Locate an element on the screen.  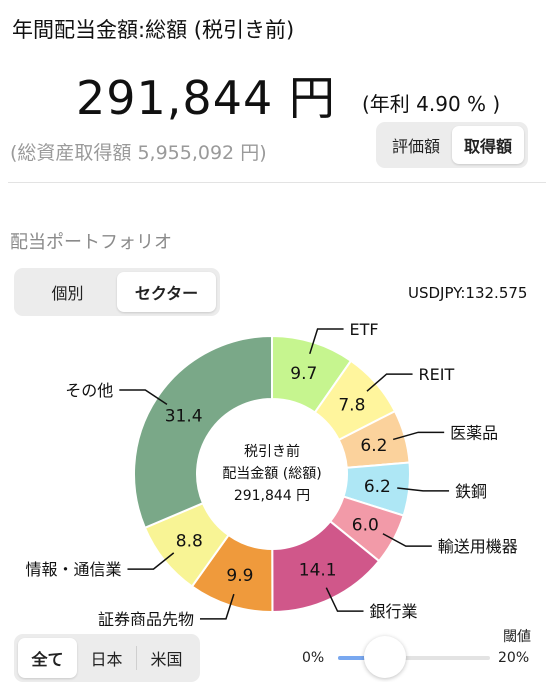
portfolio-view-toggle: 個別 セクター is located at coordinates (117, 292).